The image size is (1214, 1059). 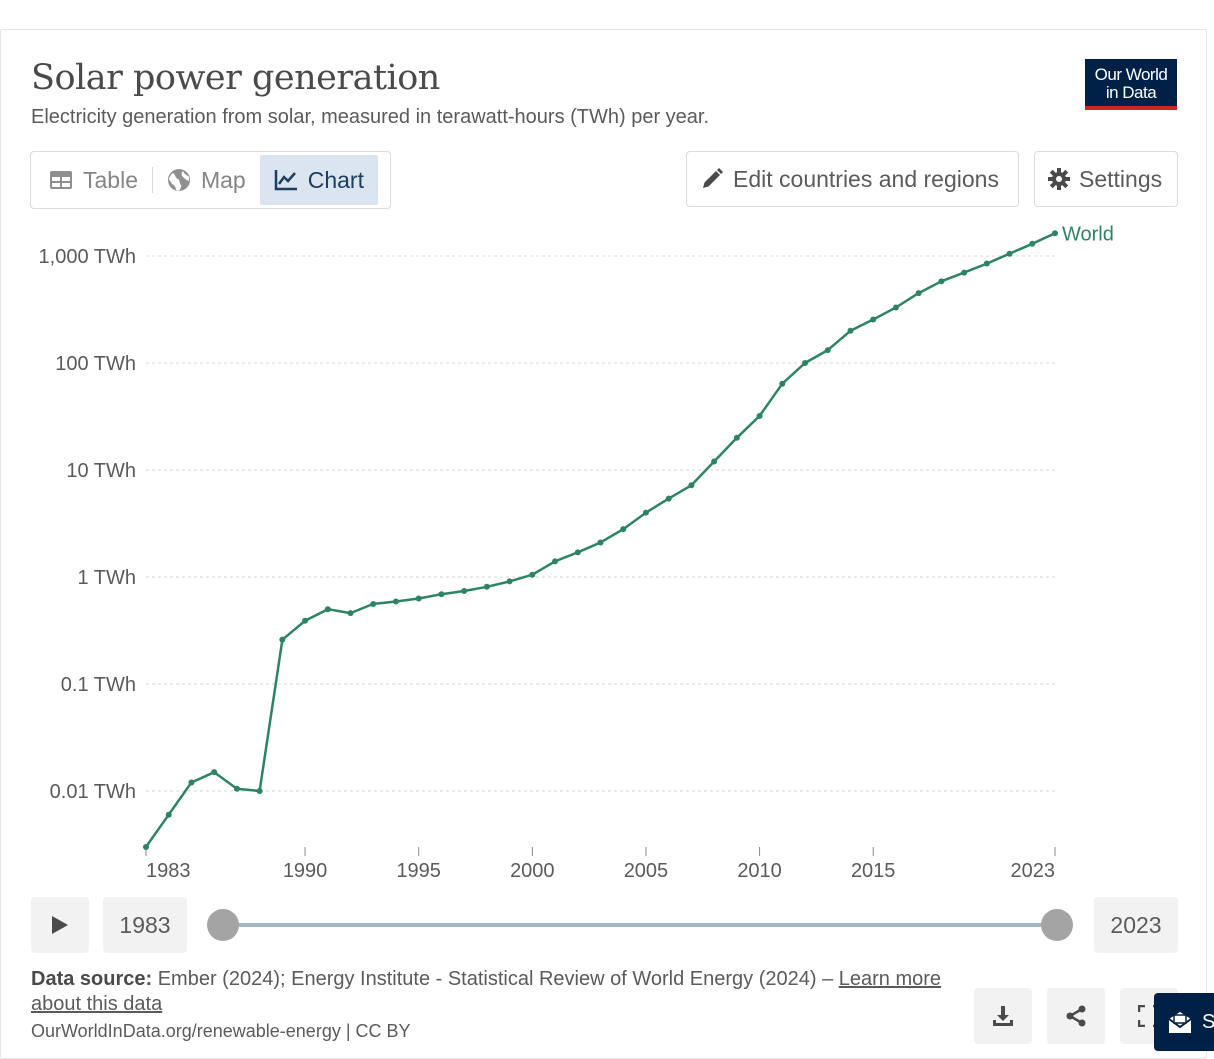 I want to click on tab-map-label: Map, so click(x=223, y=179).